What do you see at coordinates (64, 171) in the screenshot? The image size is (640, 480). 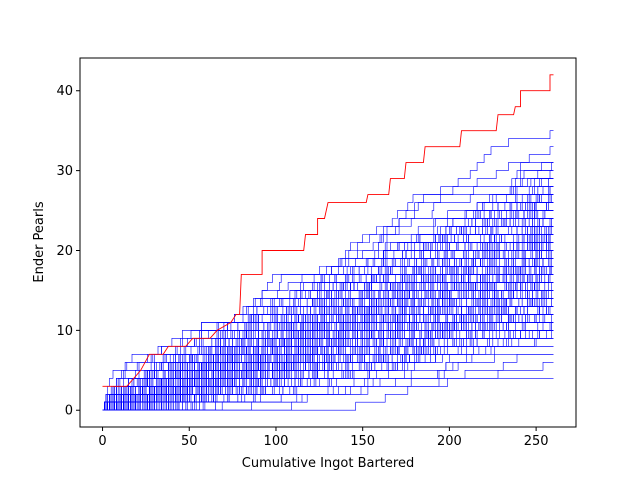 I see `y-tick-label: 30` at bounding box center [64, 171].